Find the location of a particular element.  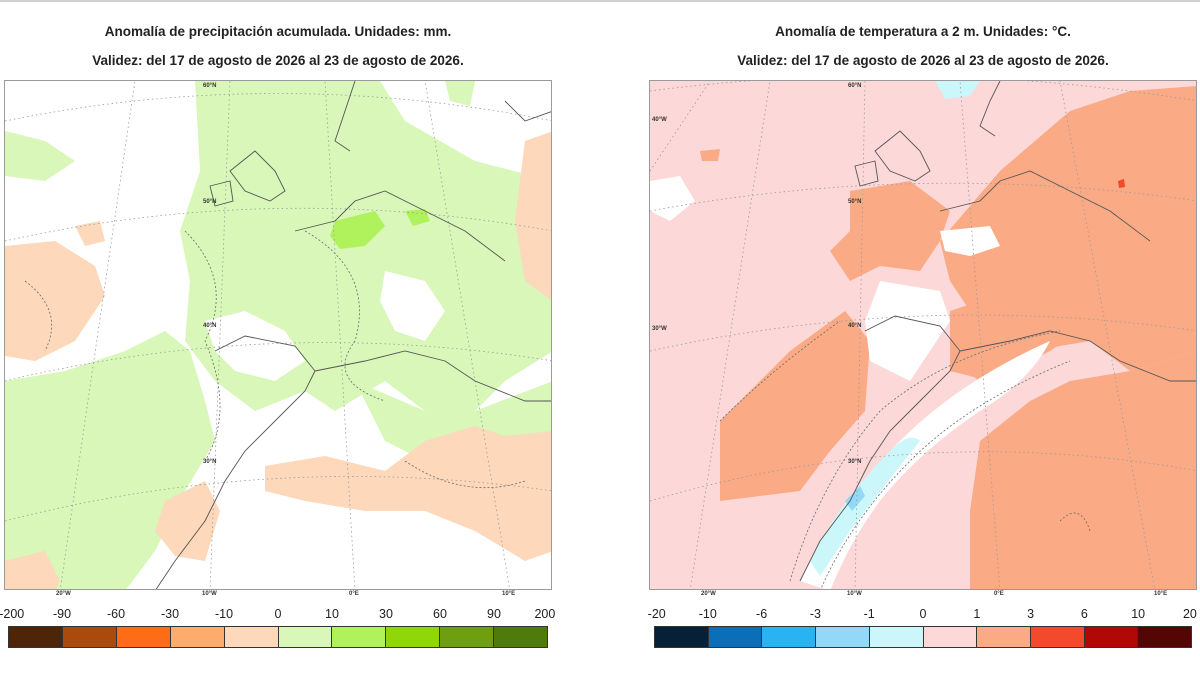

temp-lon-labels: 20°W 10°W 0°E 10°E is located at coordinates (923, 596).